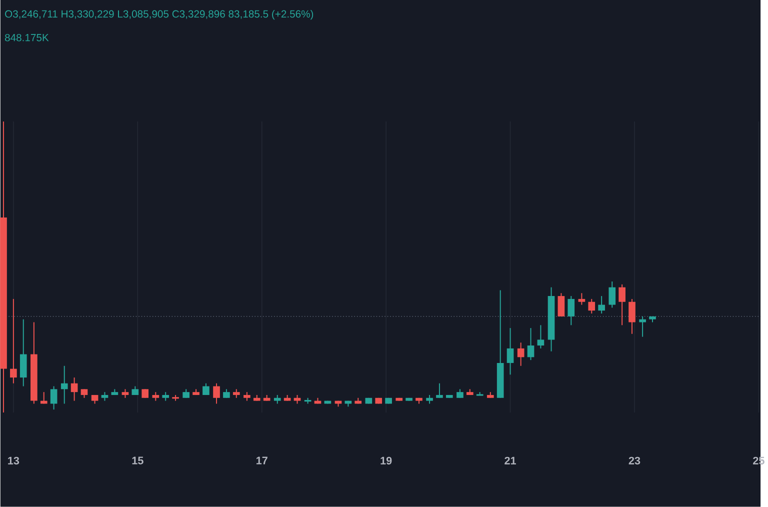  Describe the element at coordinates (386, 460) in the screenshot. I see `x-tick-label: 19` at that location.